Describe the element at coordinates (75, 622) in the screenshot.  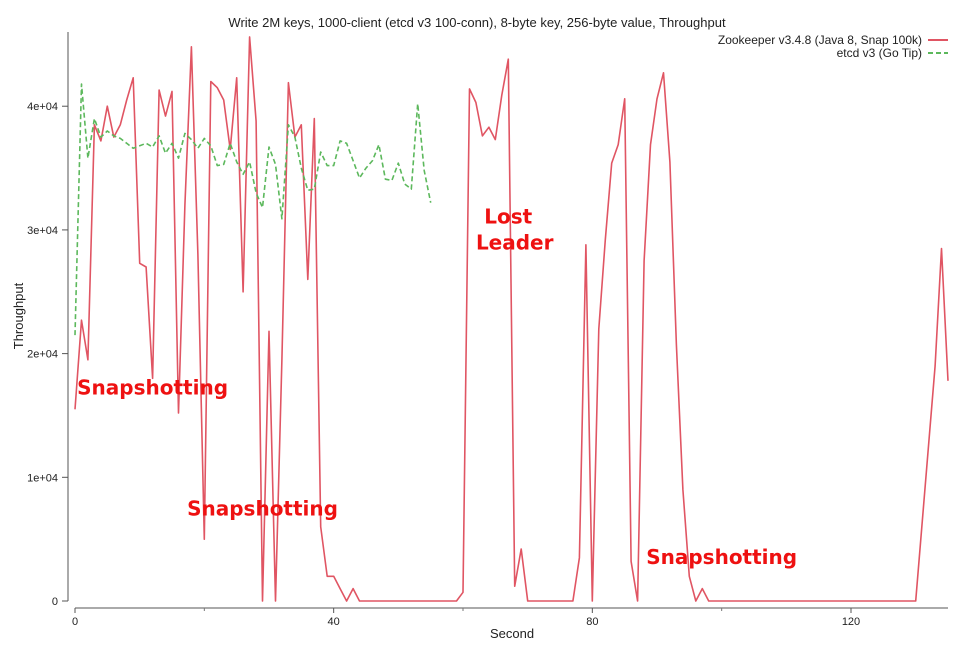
I see `x-tick-label: 0` at that location.